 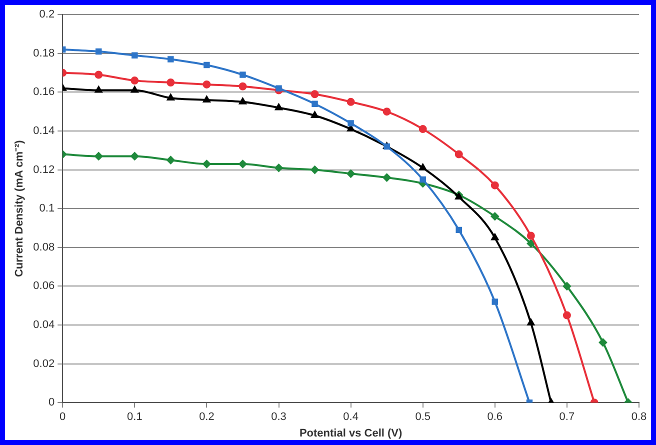 What do you see at coordinates (639, 417) in the screenshot?
I see `x-tick-label: 0.8` at bounding box center [639, 417].